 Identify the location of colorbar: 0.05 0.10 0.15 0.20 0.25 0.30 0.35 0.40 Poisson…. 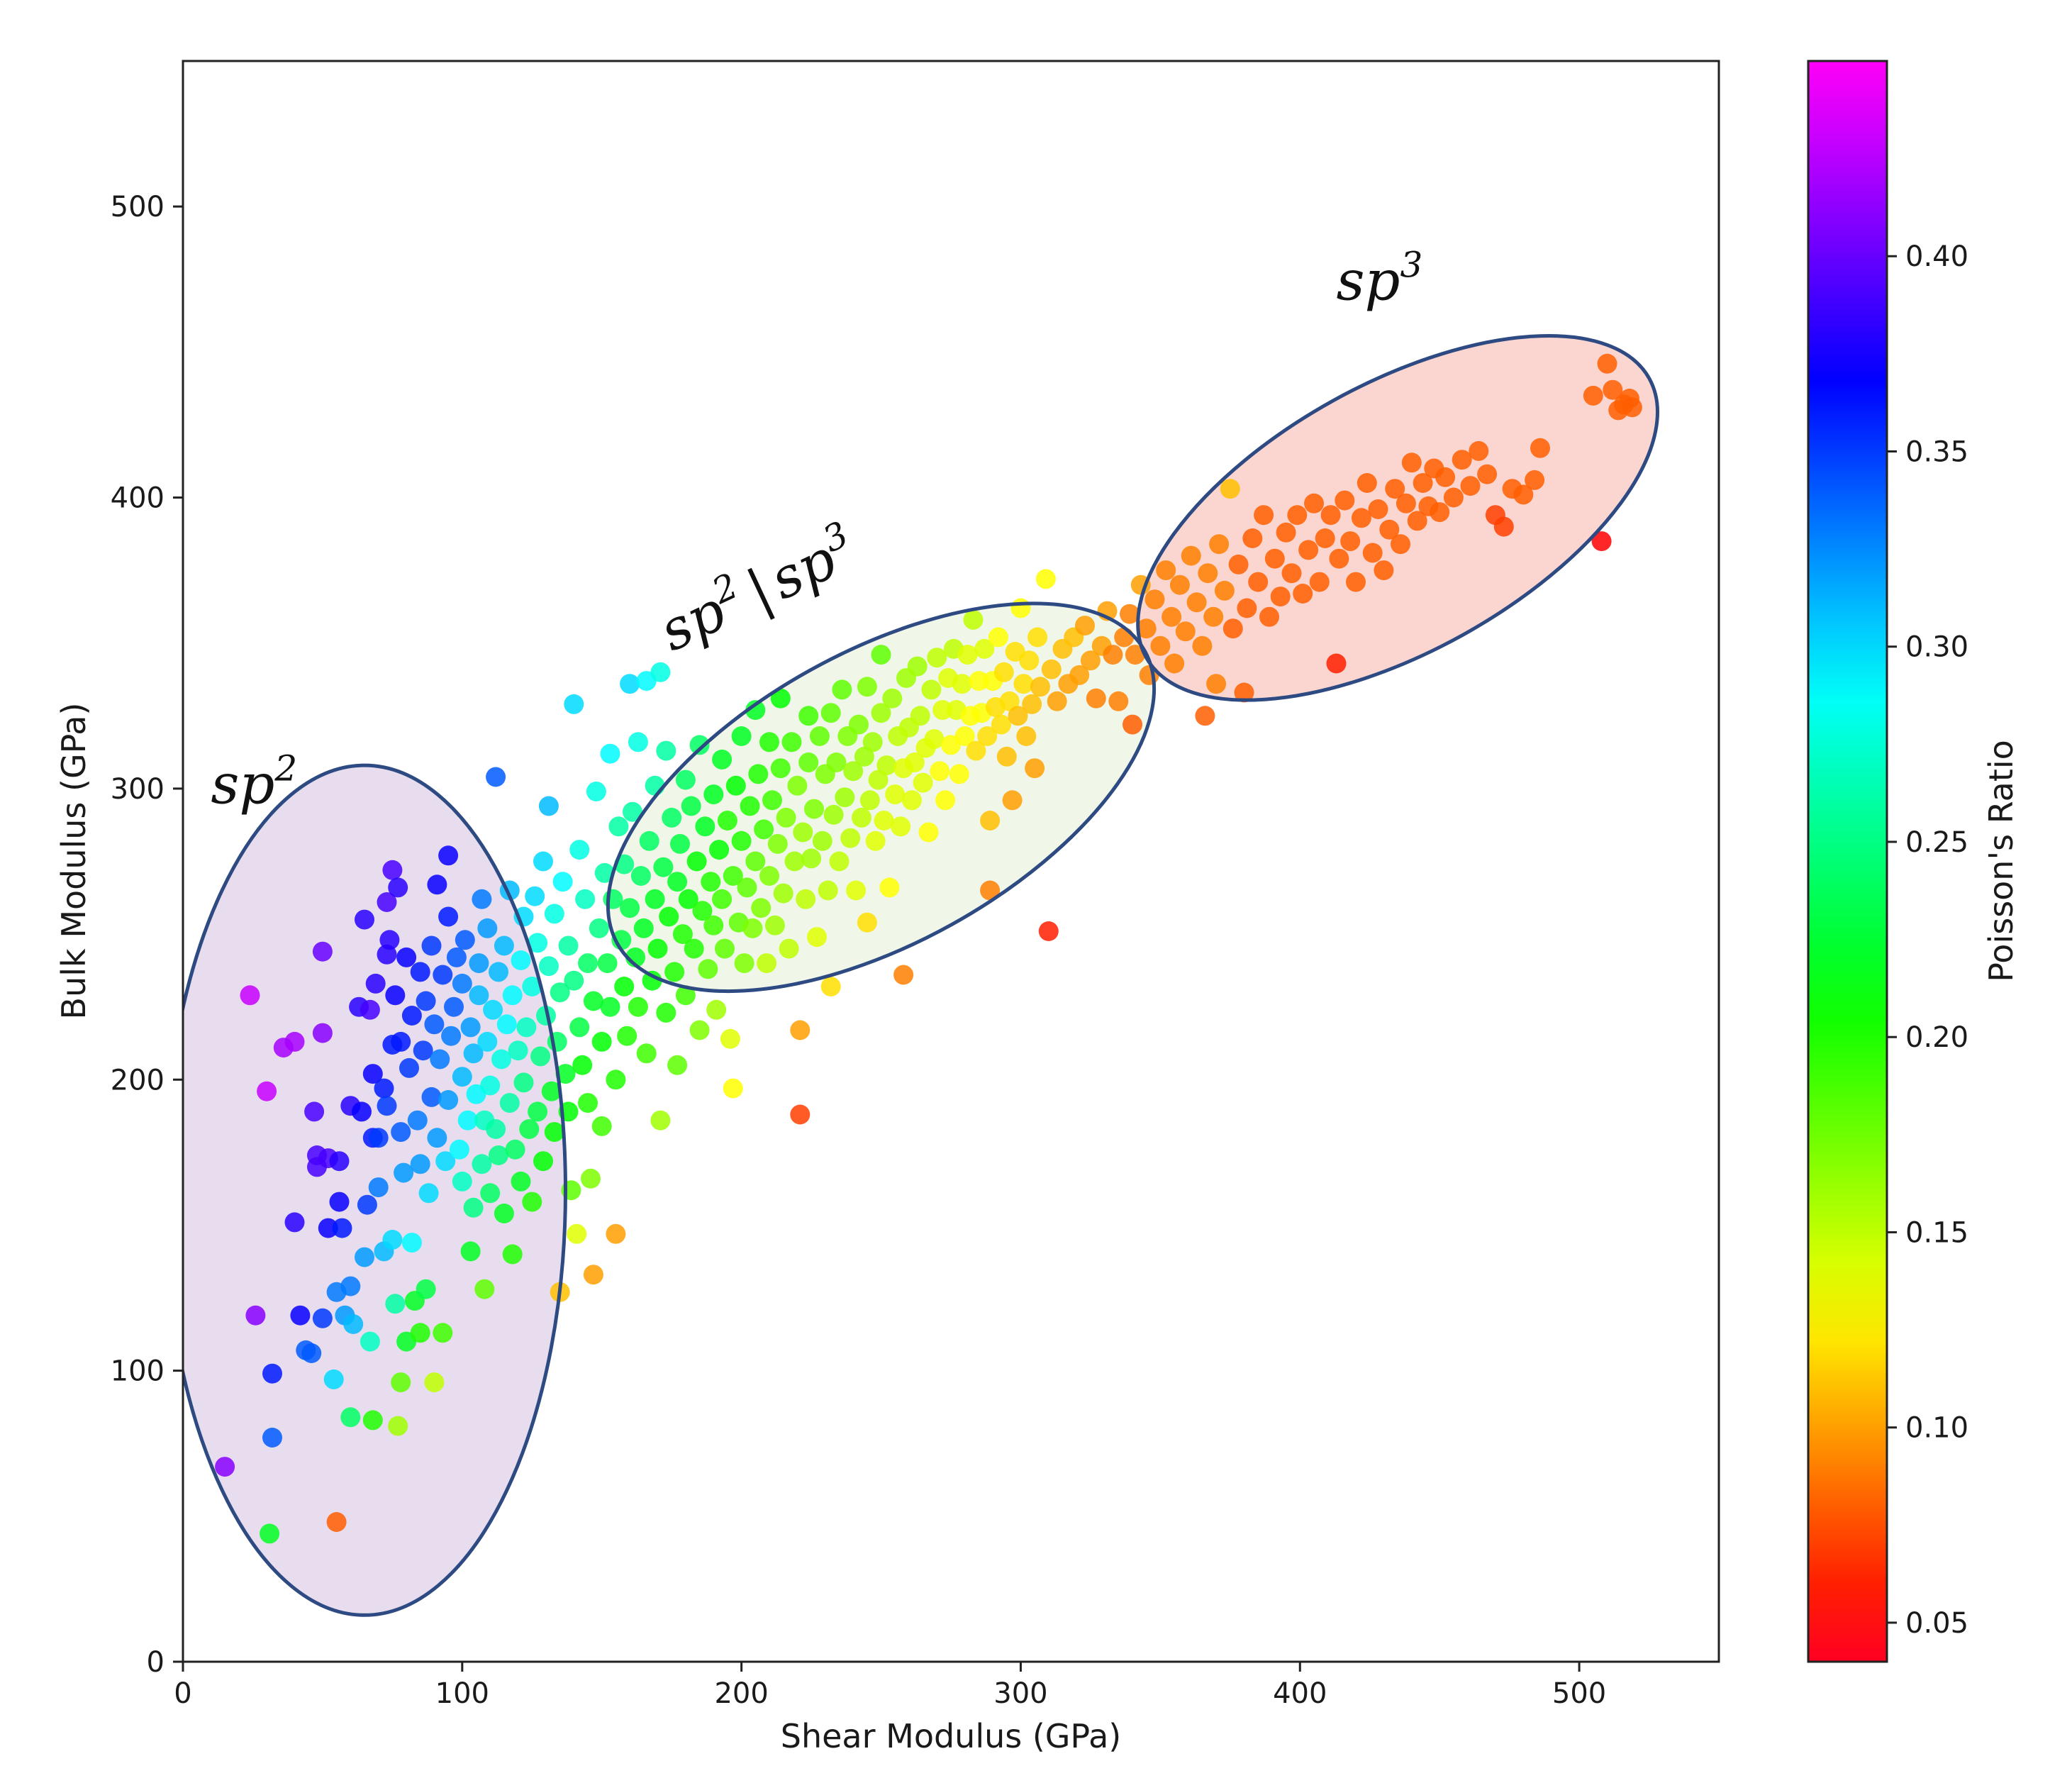
(1913, 861).